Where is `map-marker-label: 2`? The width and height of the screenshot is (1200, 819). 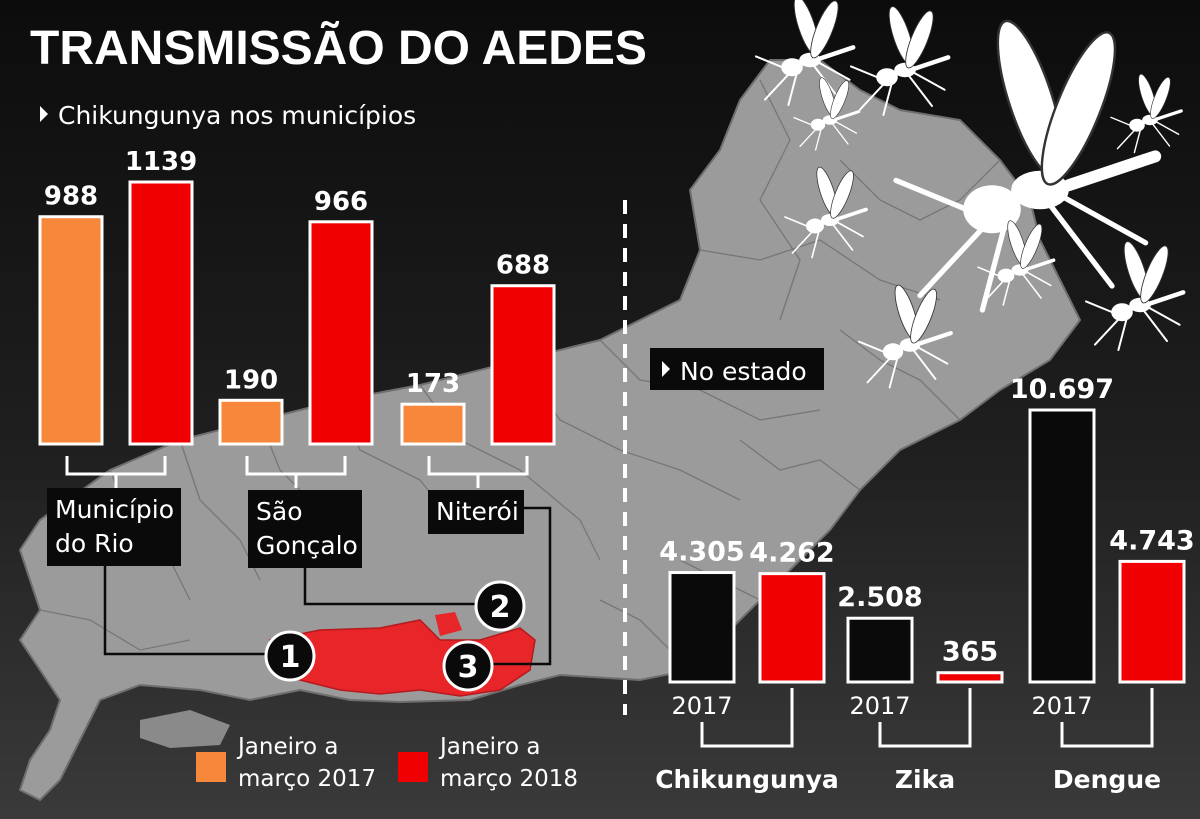 map-marker-label: 2 is located at coordinates (500, 607).